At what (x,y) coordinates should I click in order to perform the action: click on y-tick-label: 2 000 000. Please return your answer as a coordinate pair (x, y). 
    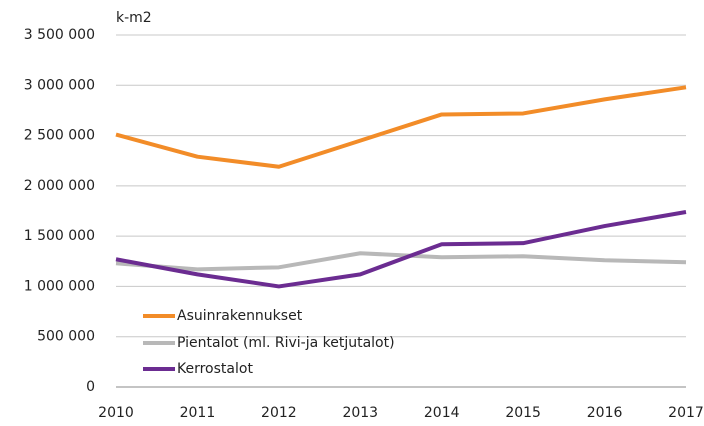
    Looking at the image, I should click on (59, 186).